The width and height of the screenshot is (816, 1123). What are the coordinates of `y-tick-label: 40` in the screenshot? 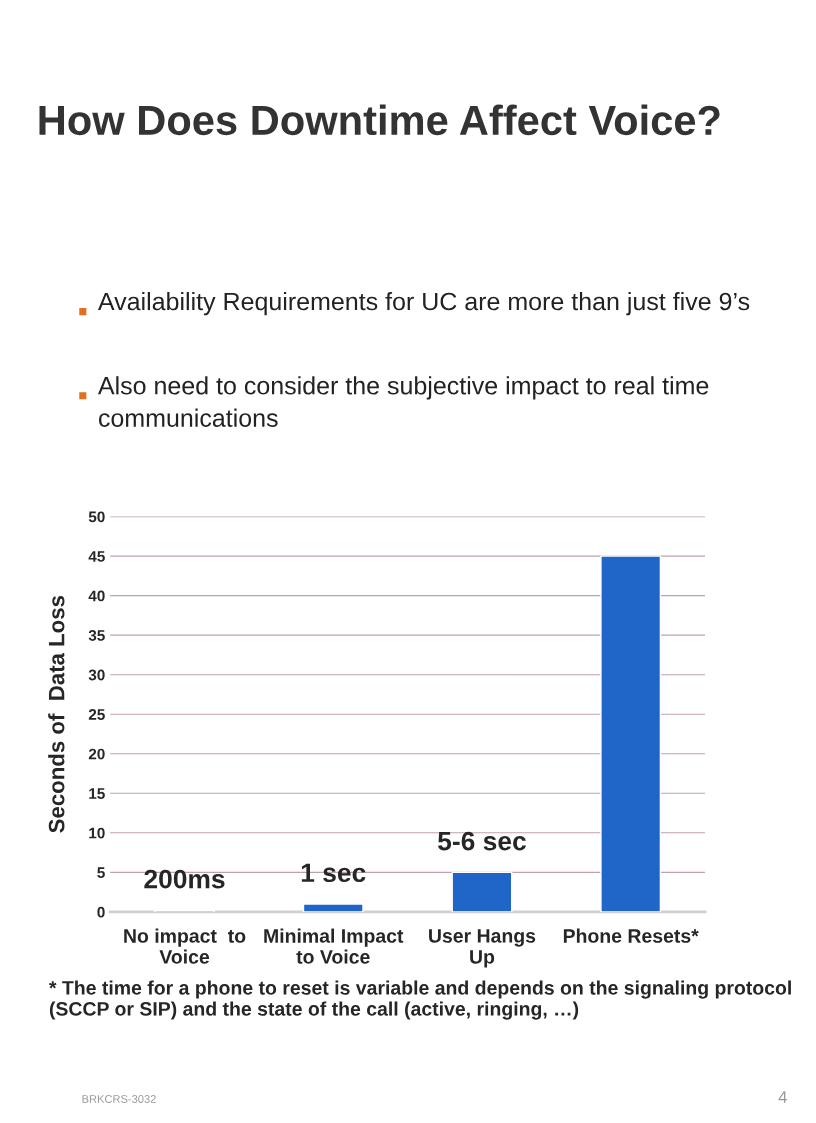 It's located at (96, 596).